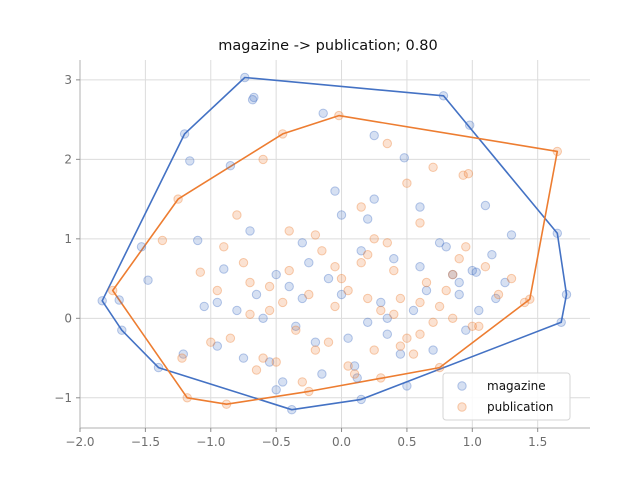 The height and width of the screenshot is (480, 640). I want to click on x-tick-label: −1.5, so click(145, 442).